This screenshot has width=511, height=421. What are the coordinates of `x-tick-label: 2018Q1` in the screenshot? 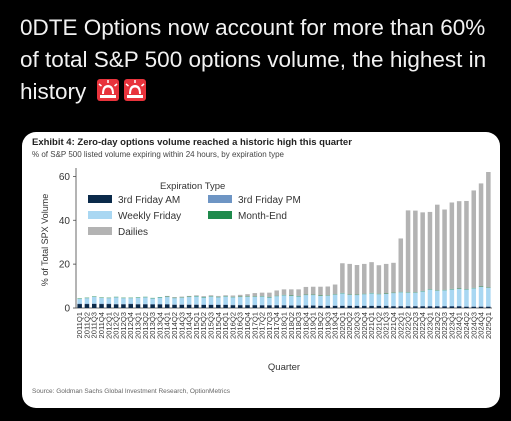 It's located at (284, 325).